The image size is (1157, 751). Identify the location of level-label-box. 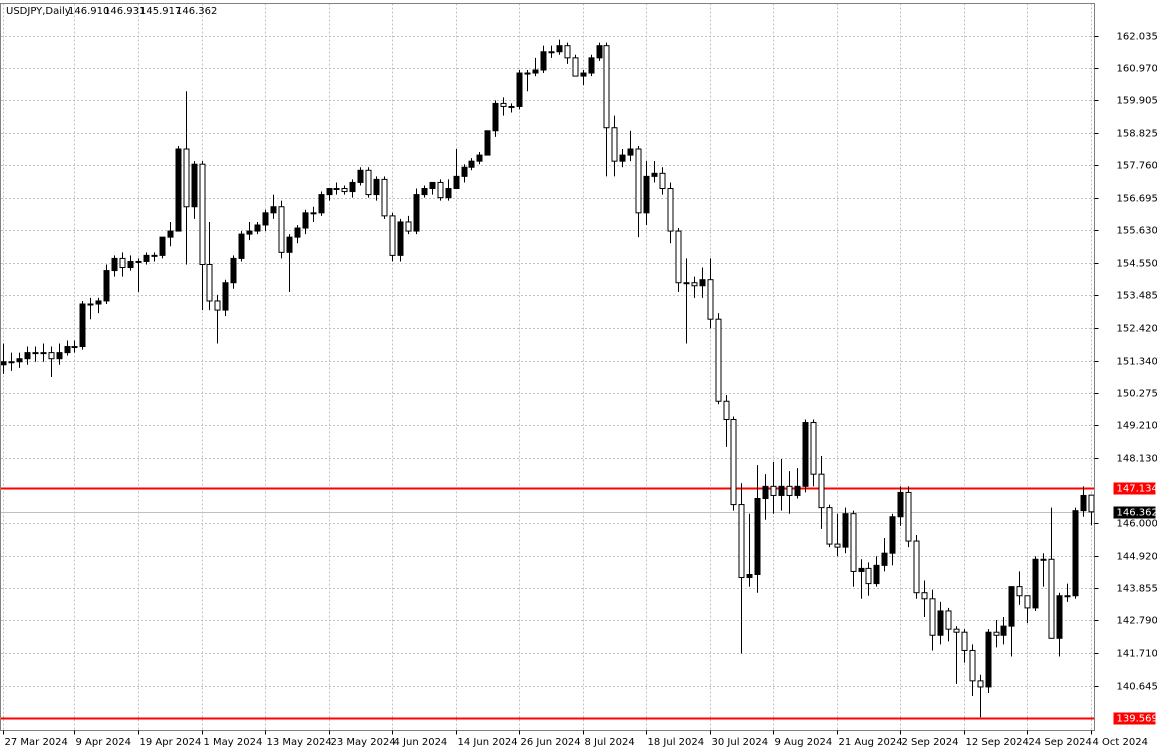
(1134, 718).